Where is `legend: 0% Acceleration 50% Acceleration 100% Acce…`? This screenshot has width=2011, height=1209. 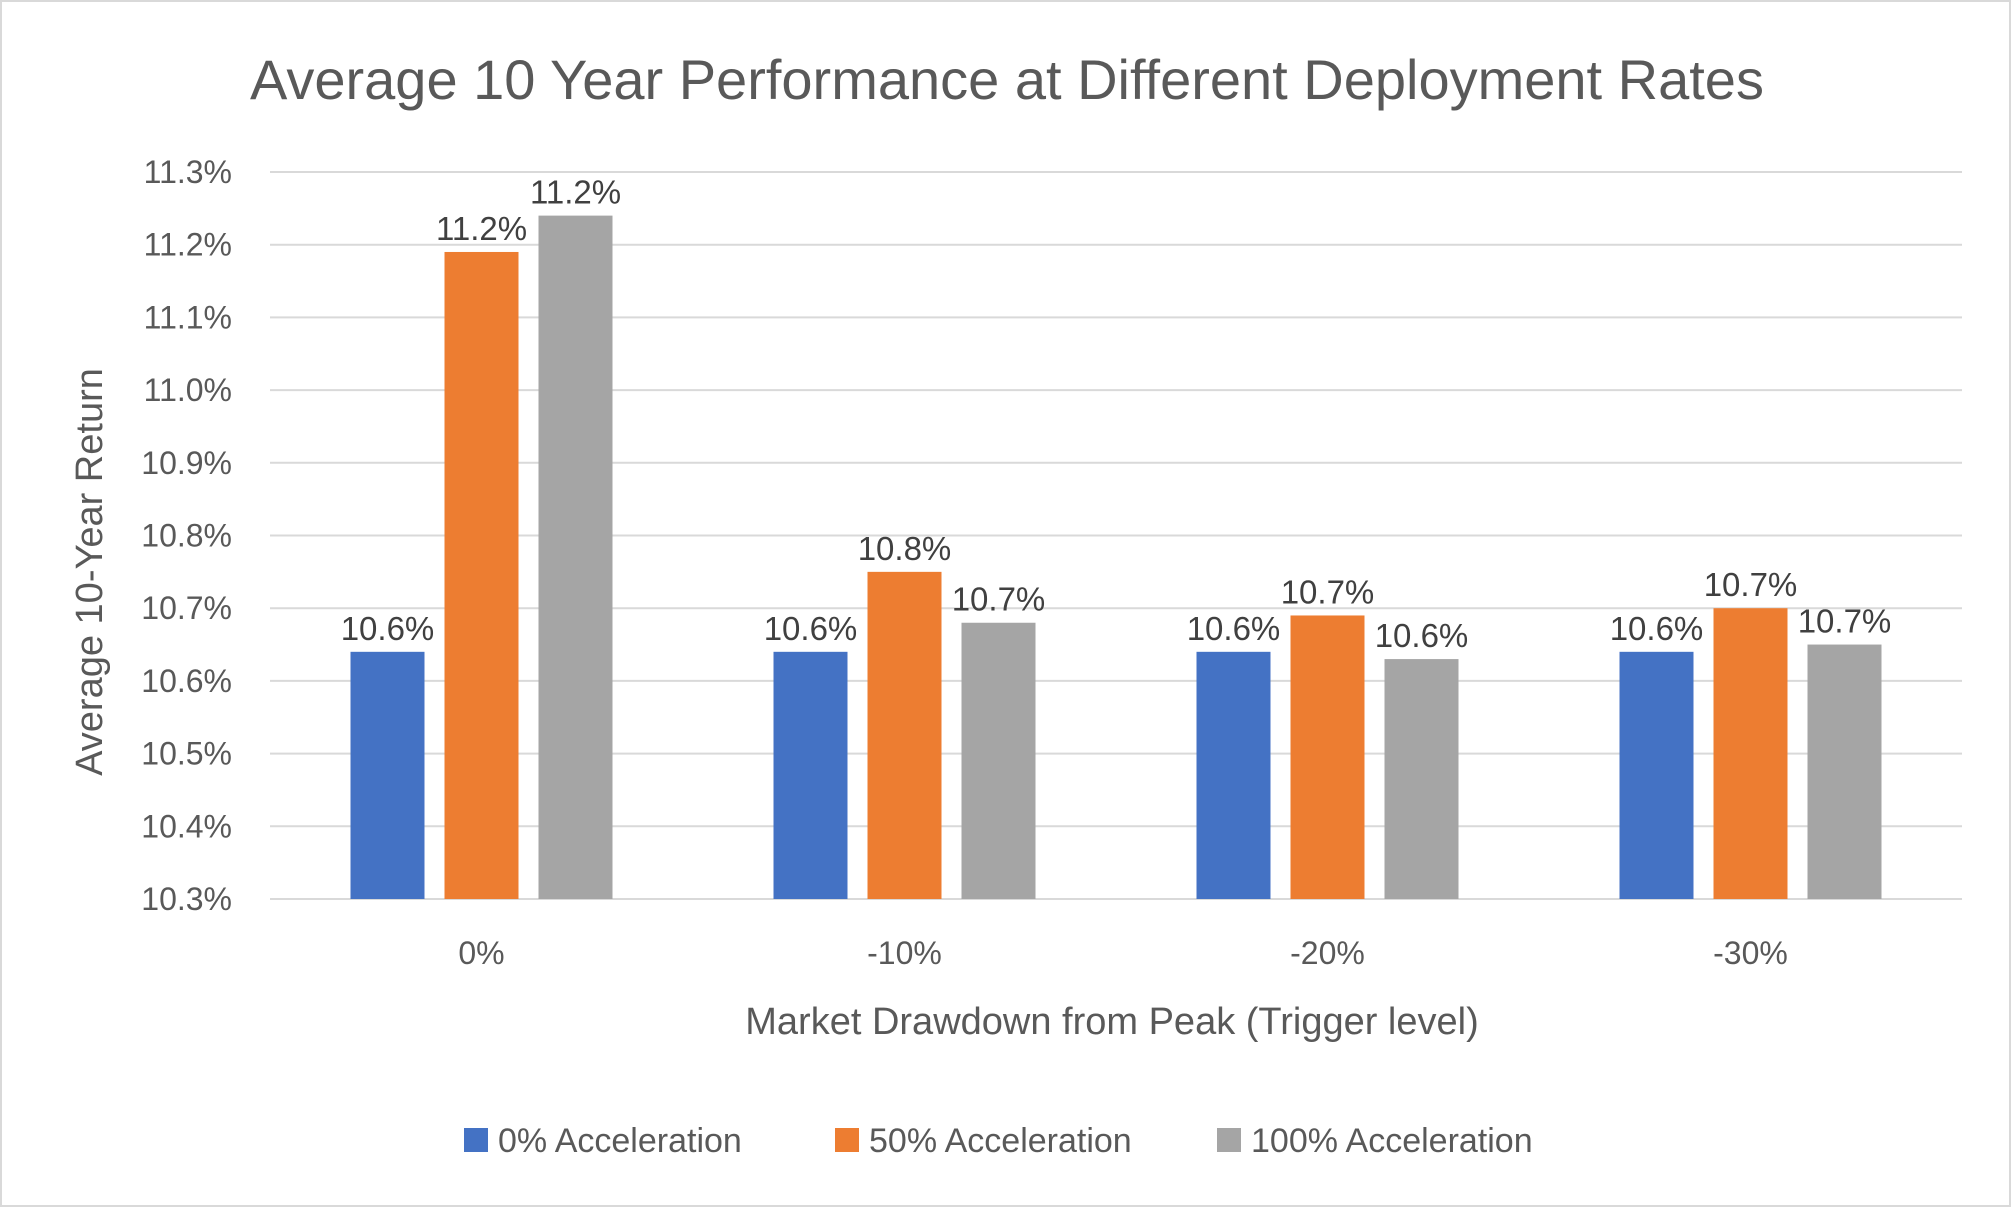 legend: 0% Acceleration 50% Acceleration 100% Acce… is located at coordinates (998, 1141).